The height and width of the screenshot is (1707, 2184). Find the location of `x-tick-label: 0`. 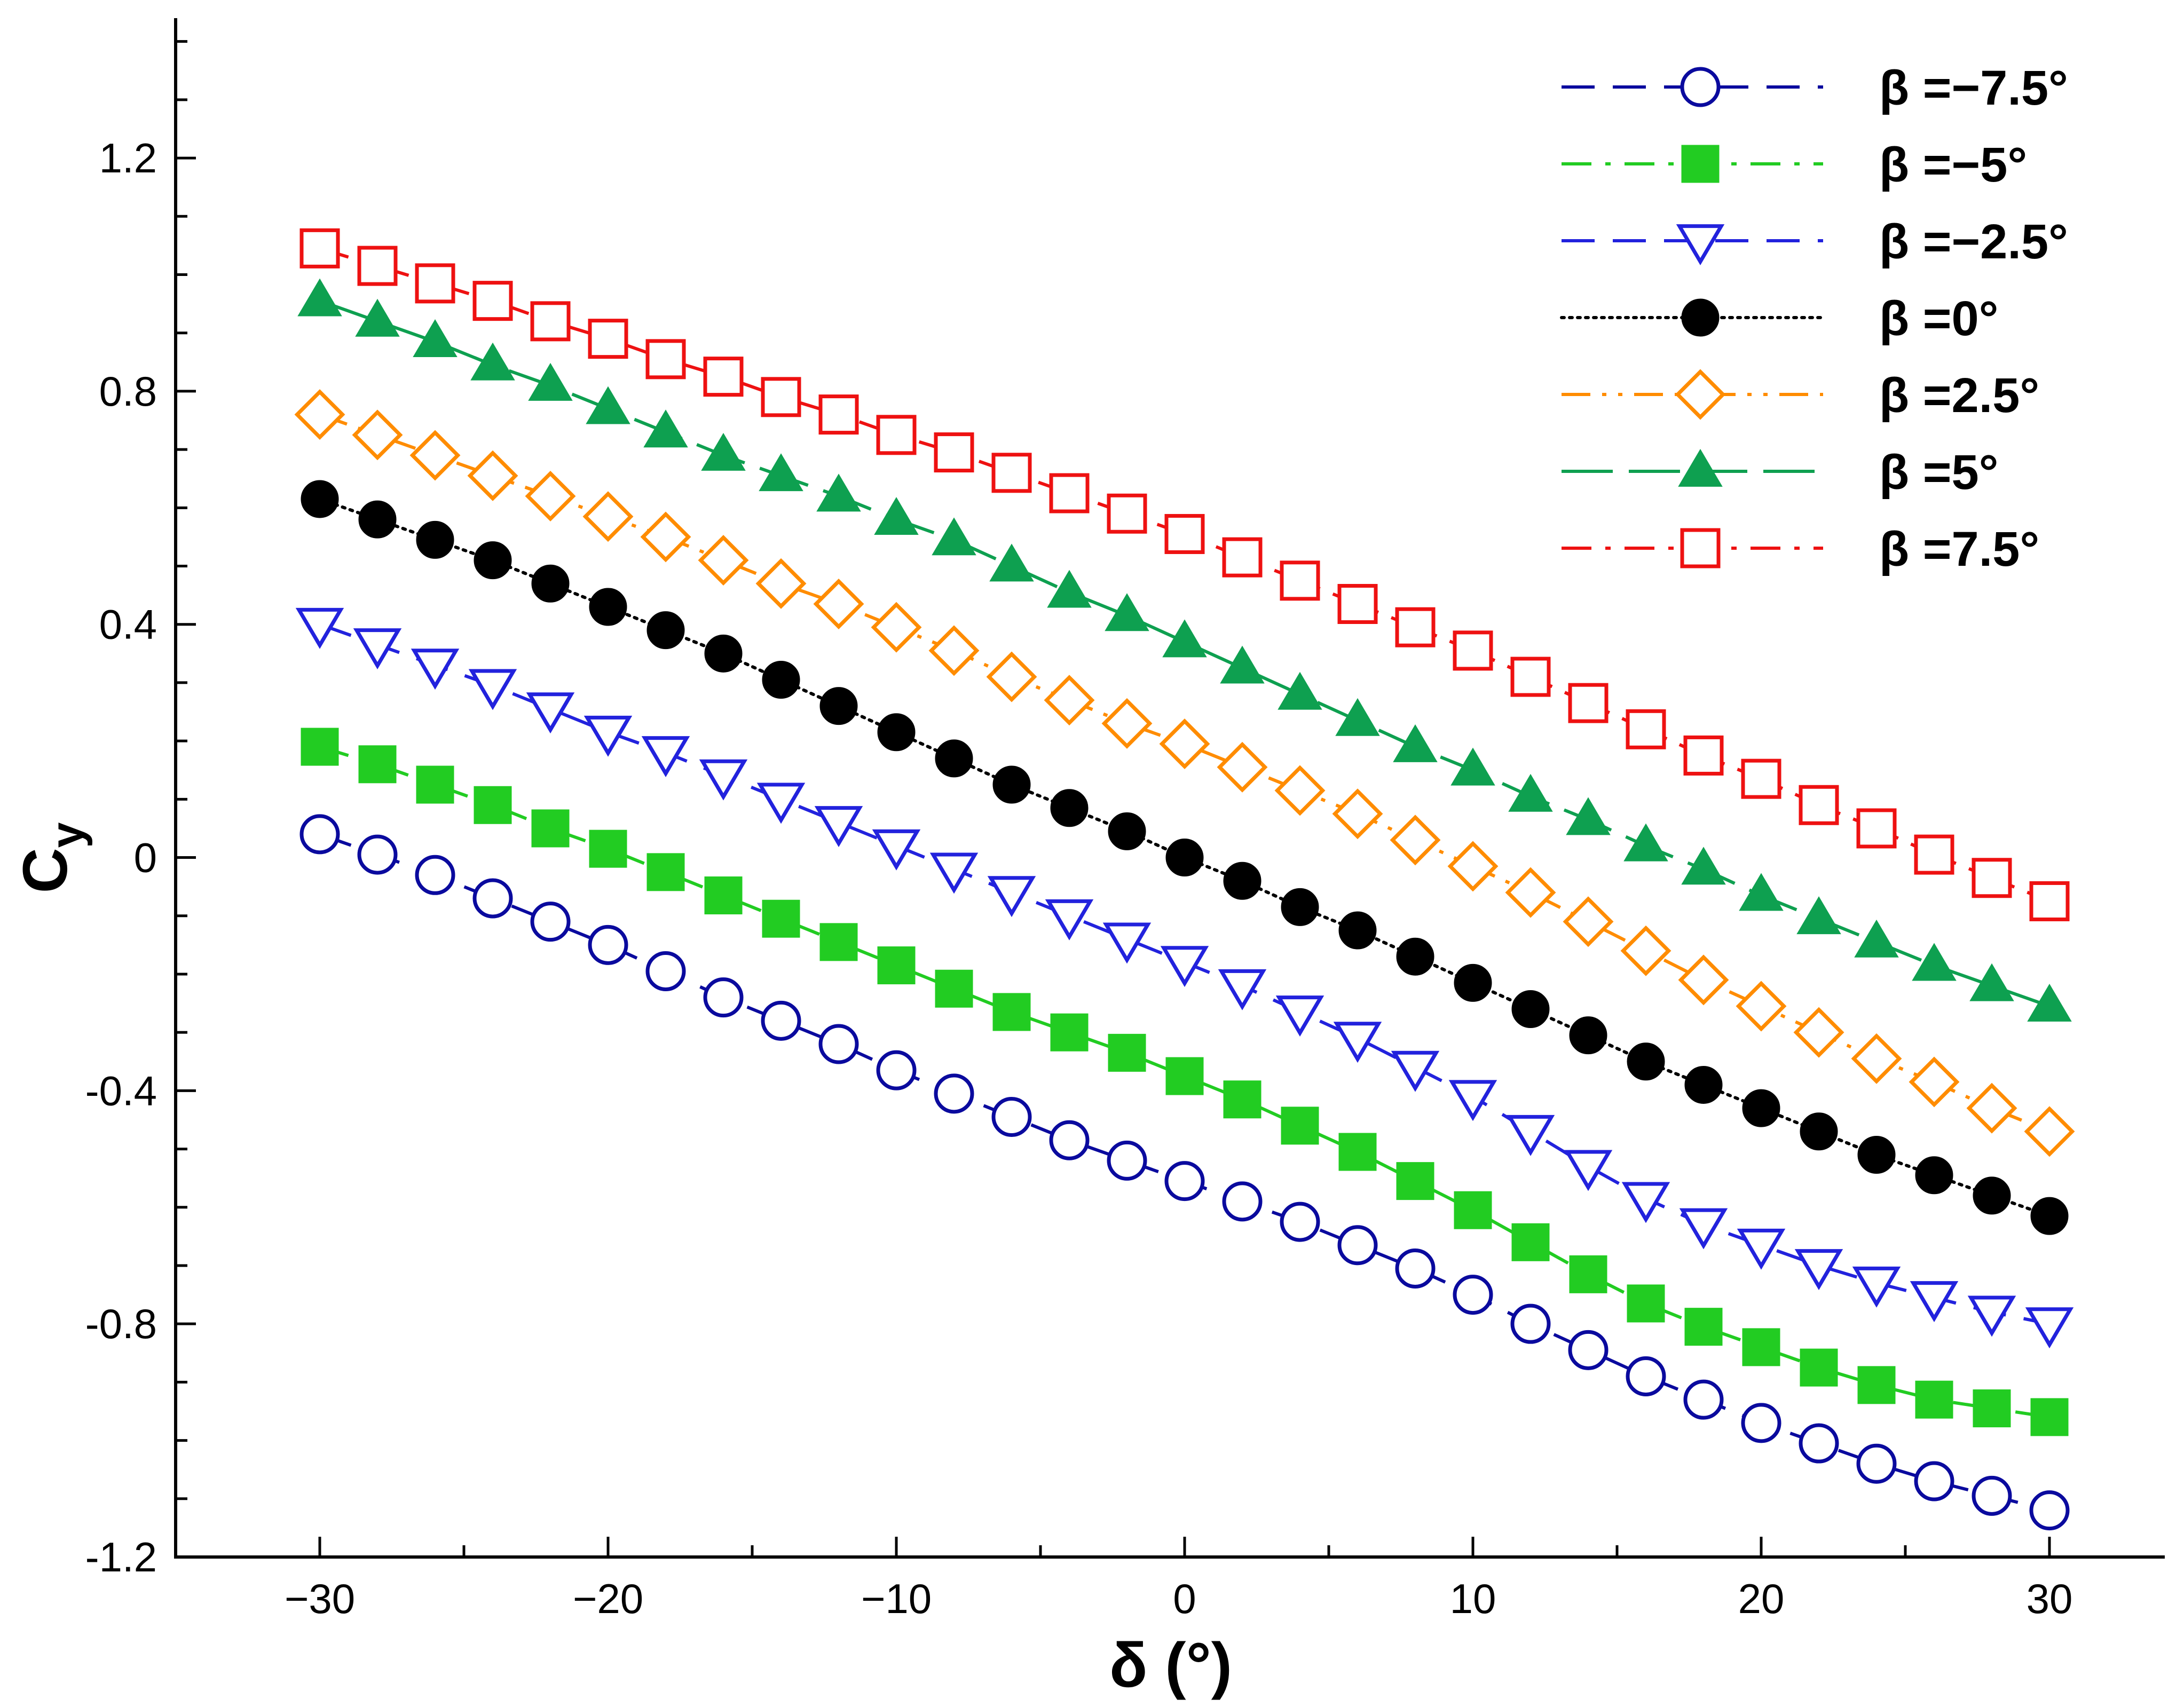

x-tick-label: 0 is located at coordinates (1184, 1598).